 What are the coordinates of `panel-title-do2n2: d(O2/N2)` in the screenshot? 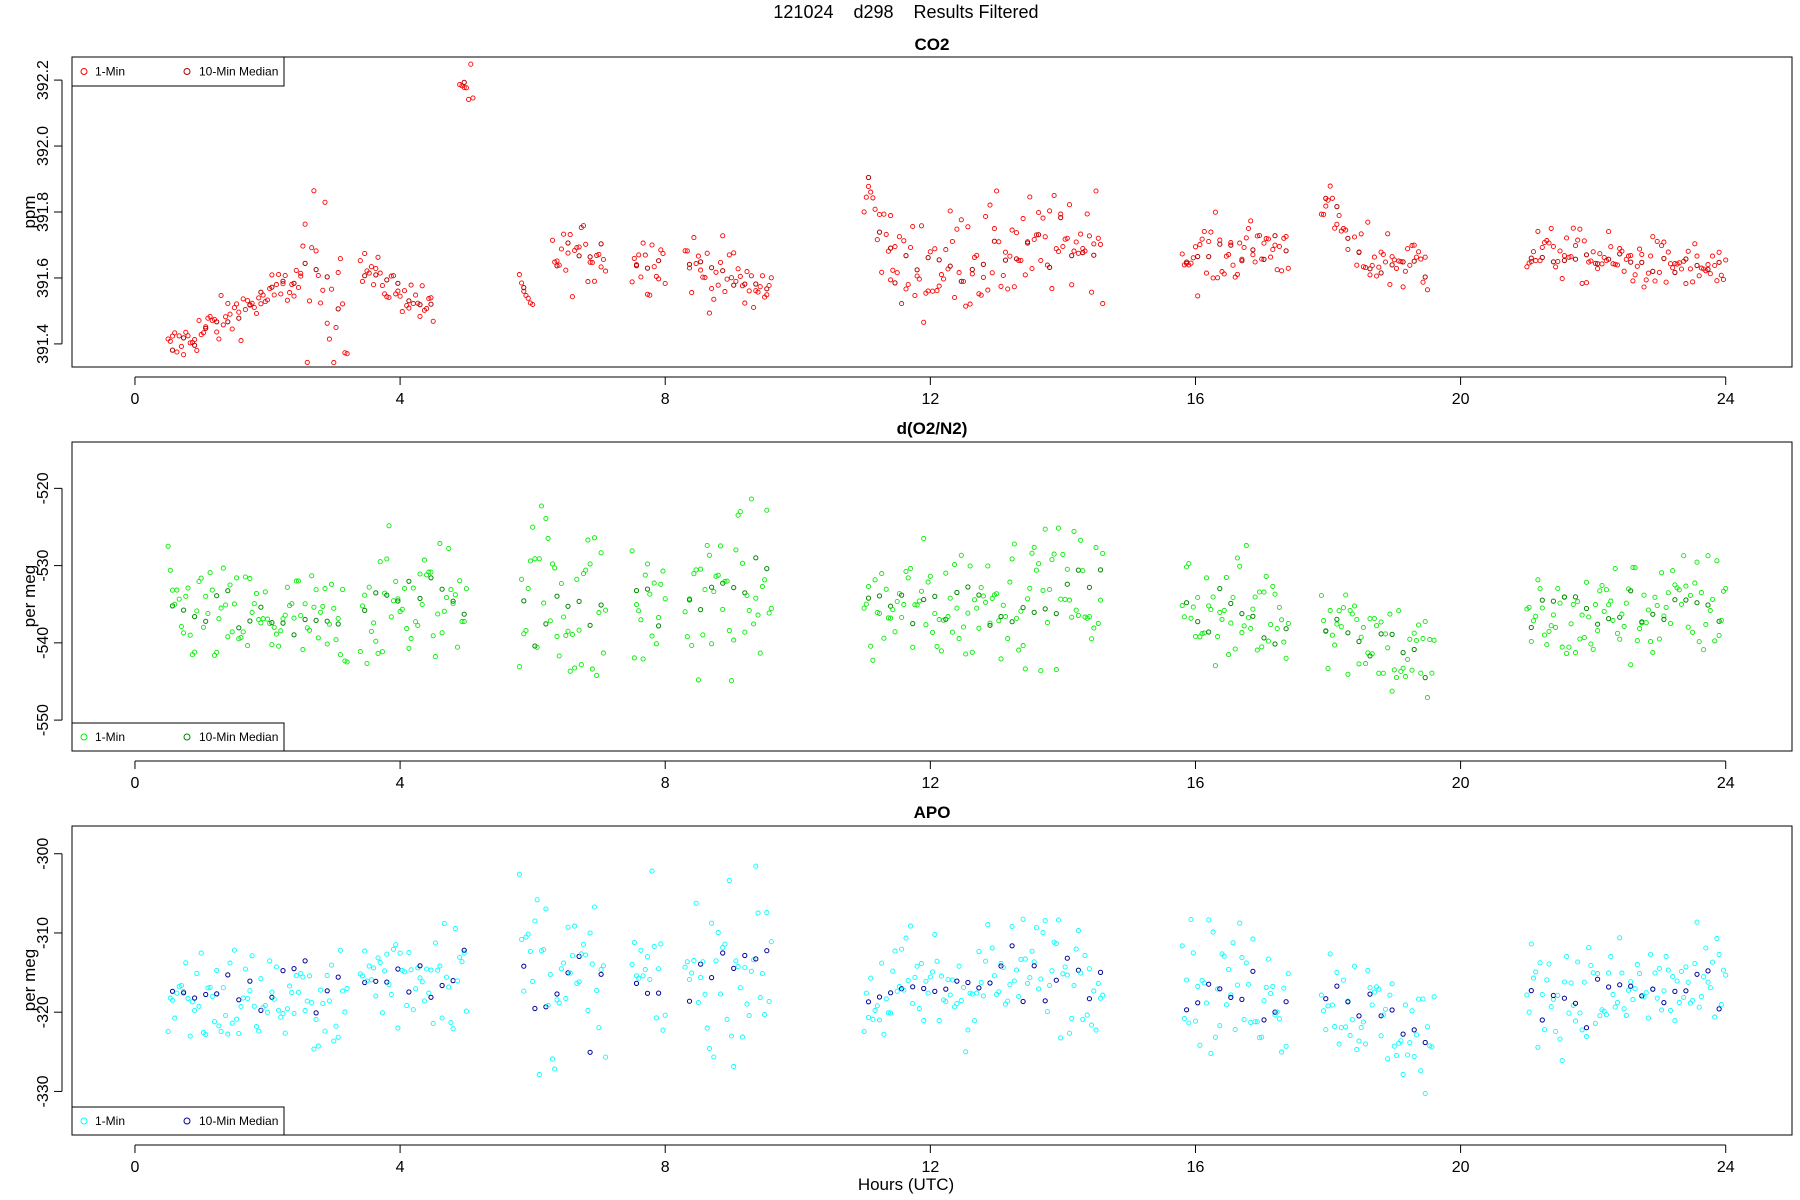 It's located at (932, 428).